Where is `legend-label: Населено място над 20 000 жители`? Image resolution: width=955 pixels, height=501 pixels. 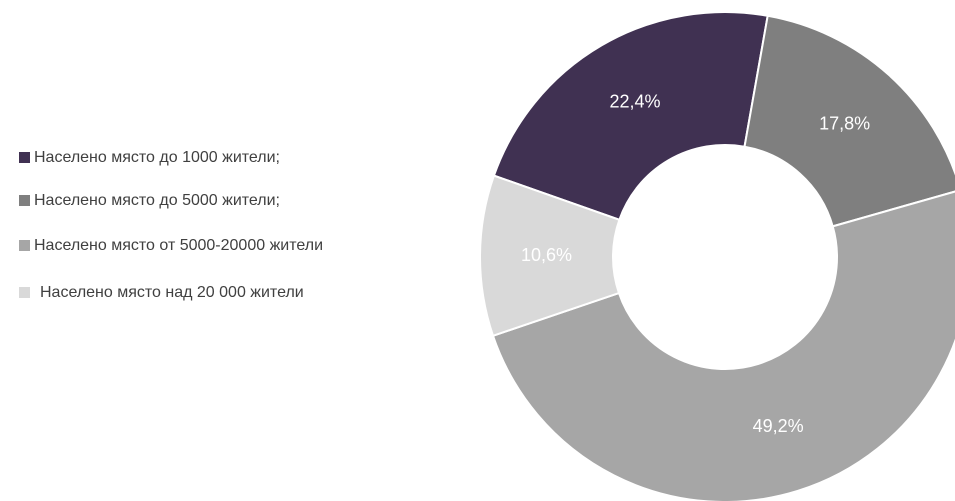
legend-label: Населено място над 20 000 жители is located at coordinates (172, 292).